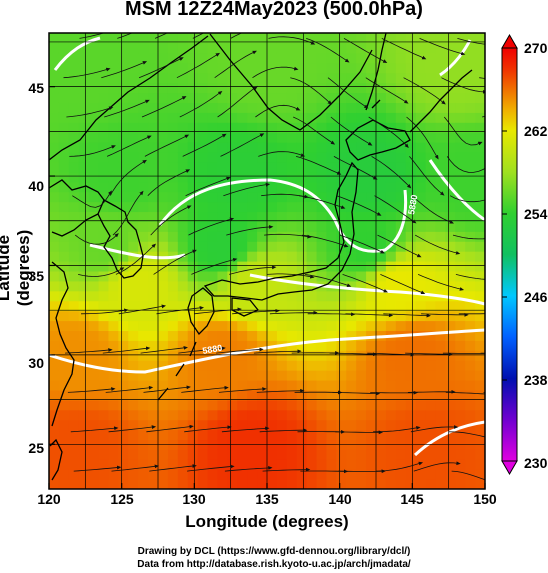  What do you see at coordinates (36, 276) in the screenshot?
I see `y-tick-label: 35` at bounding box center [36, 276].